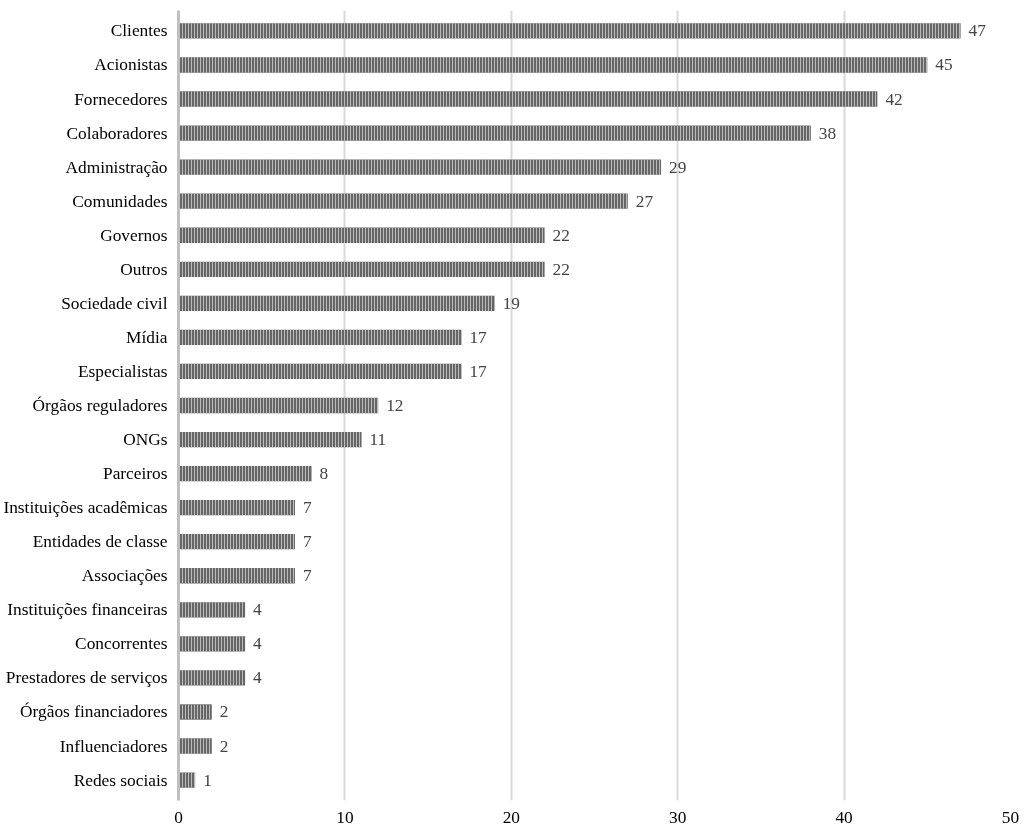 The image size is (1035, 829). I want to click on data-label: 27, so click(644, 201).